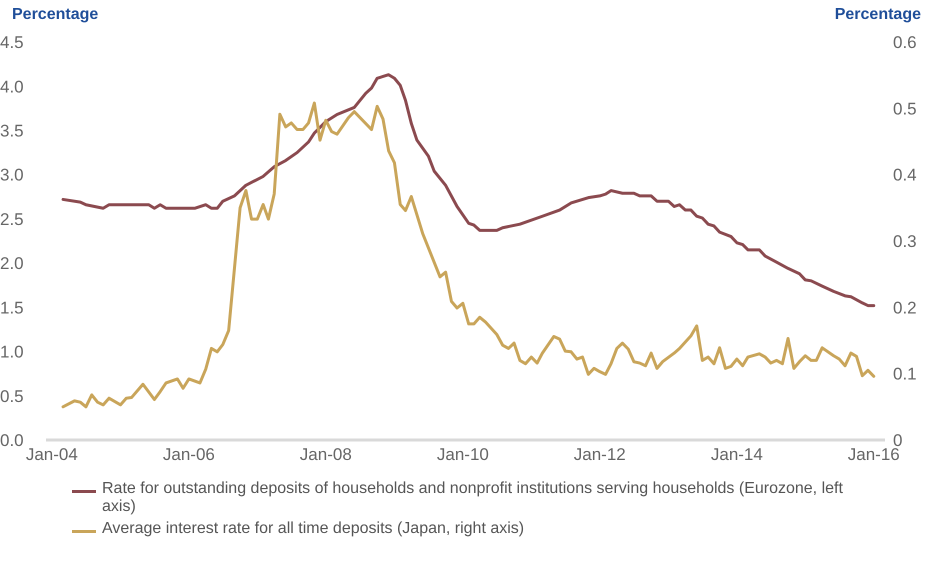  I want to click on y-tick-label: 1.0, so click(12, 352).